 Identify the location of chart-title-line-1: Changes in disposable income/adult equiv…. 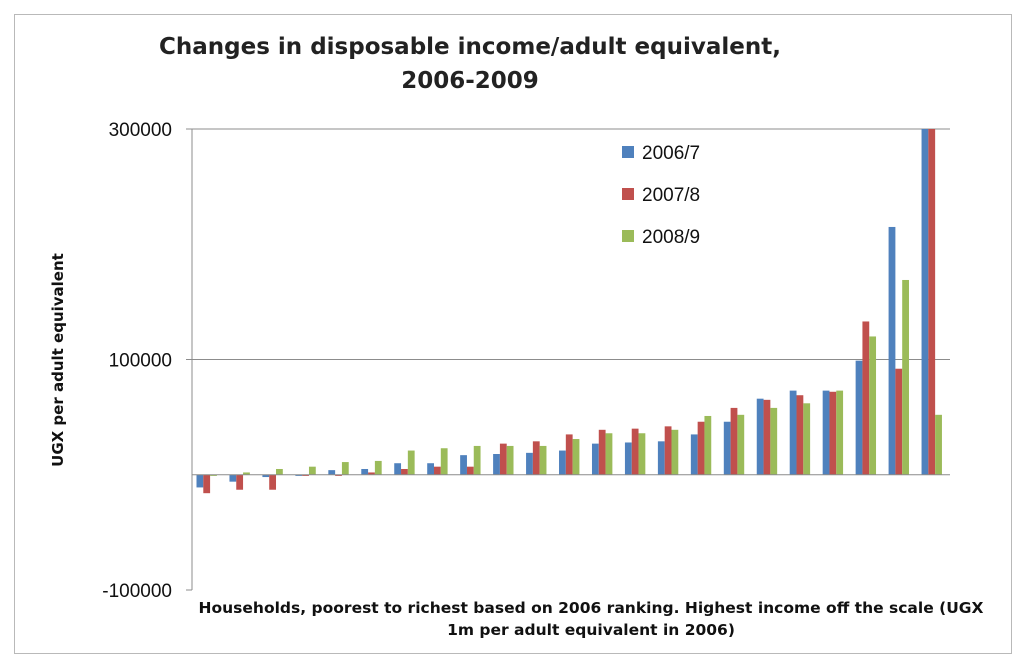
(470, 47).